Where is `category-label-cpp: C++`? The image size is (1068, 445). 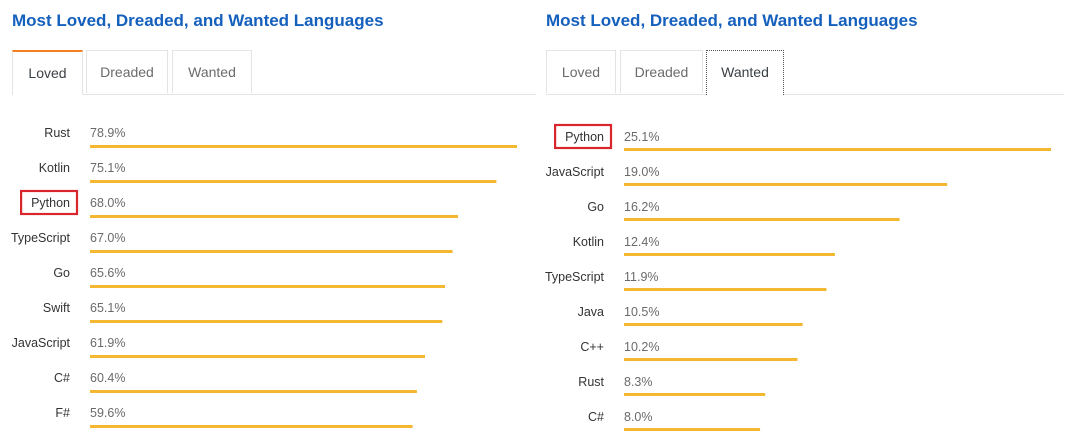 category-label-cpp: C++ is located at coordinates (592, 347).